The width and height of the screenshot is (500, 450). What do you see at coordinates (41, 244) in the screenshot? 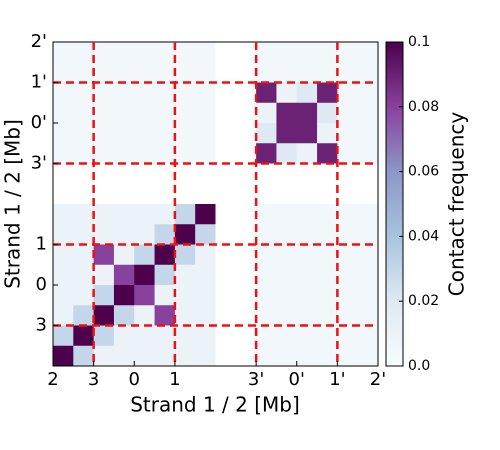
I see `y-tick-label: 1` at bounding box center [41, 244].